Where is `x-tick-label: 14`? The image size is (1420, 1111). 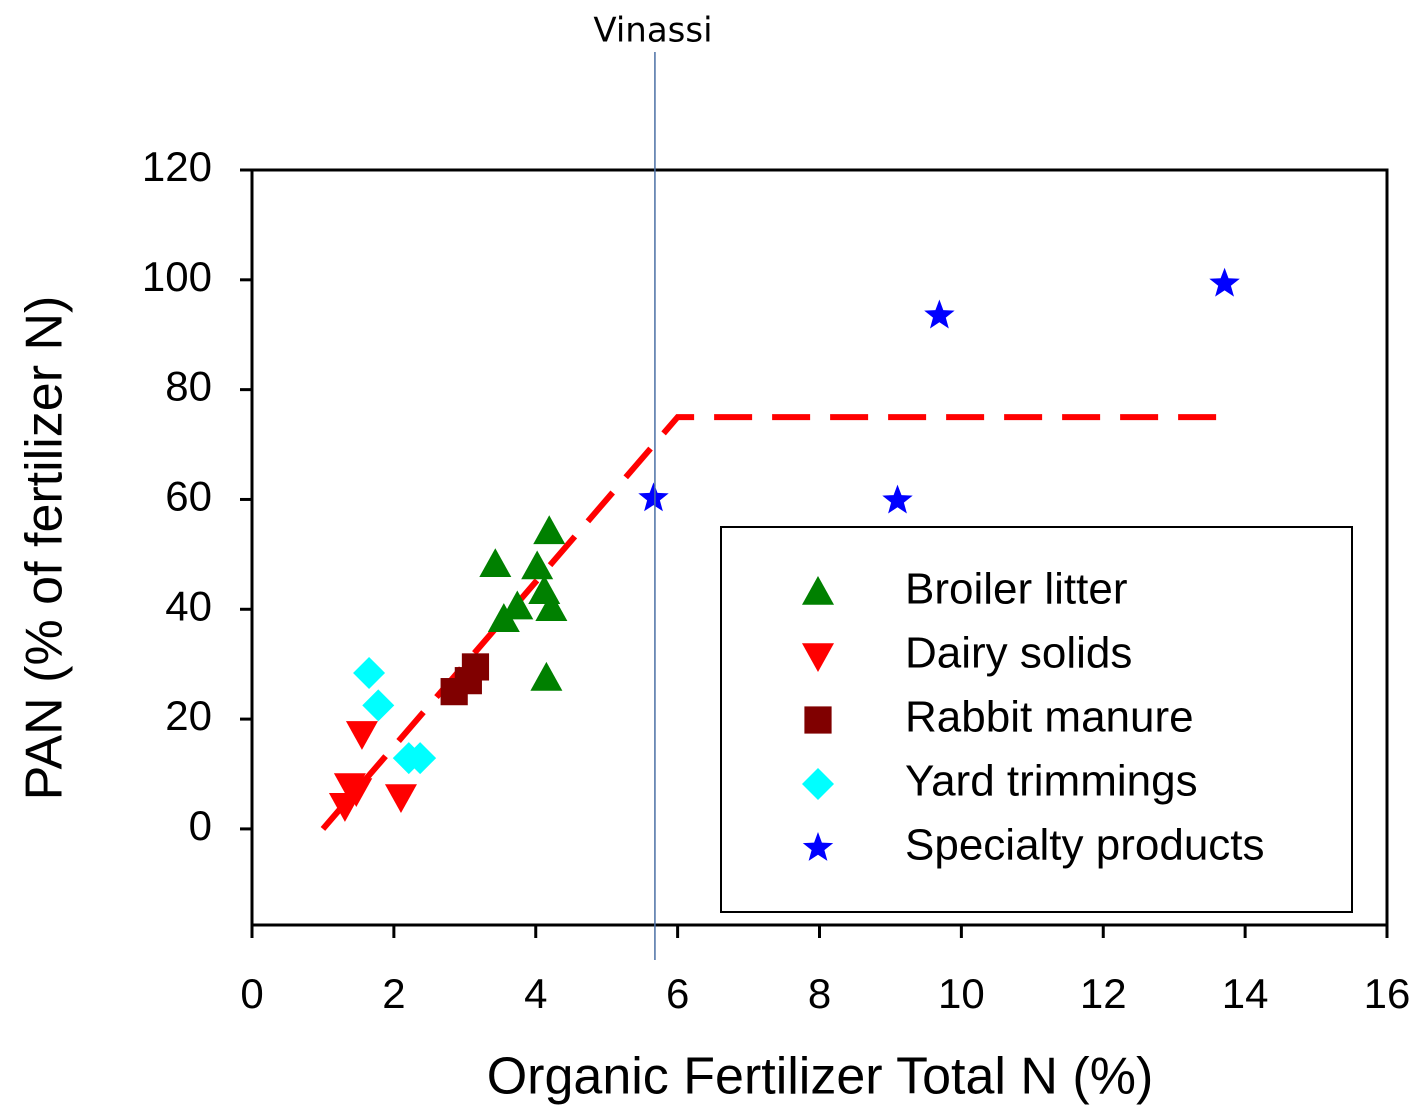
x-tick-label: 14 is located at coordinates (1245, 993).